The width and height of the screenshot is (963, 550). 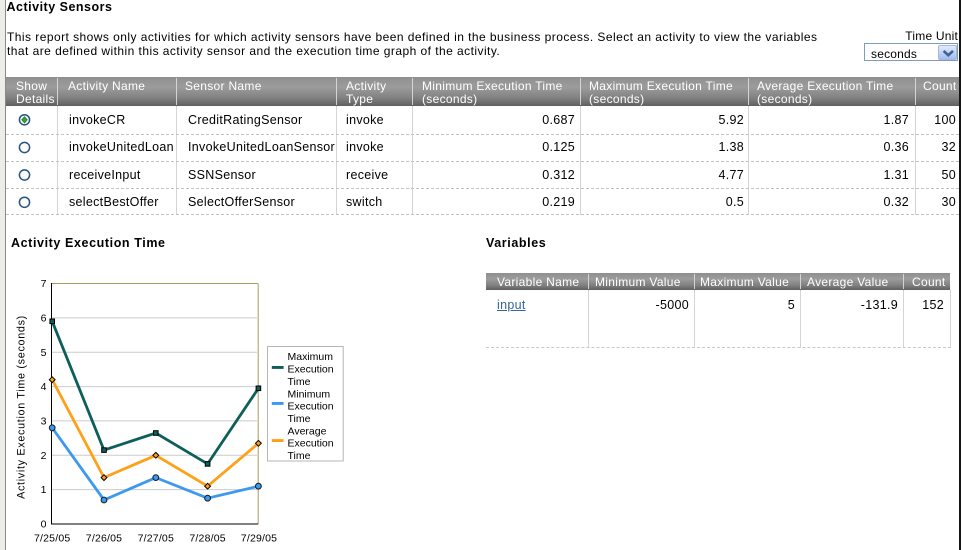 I want to click on svg-text: 0, so click(x=44, y=525).